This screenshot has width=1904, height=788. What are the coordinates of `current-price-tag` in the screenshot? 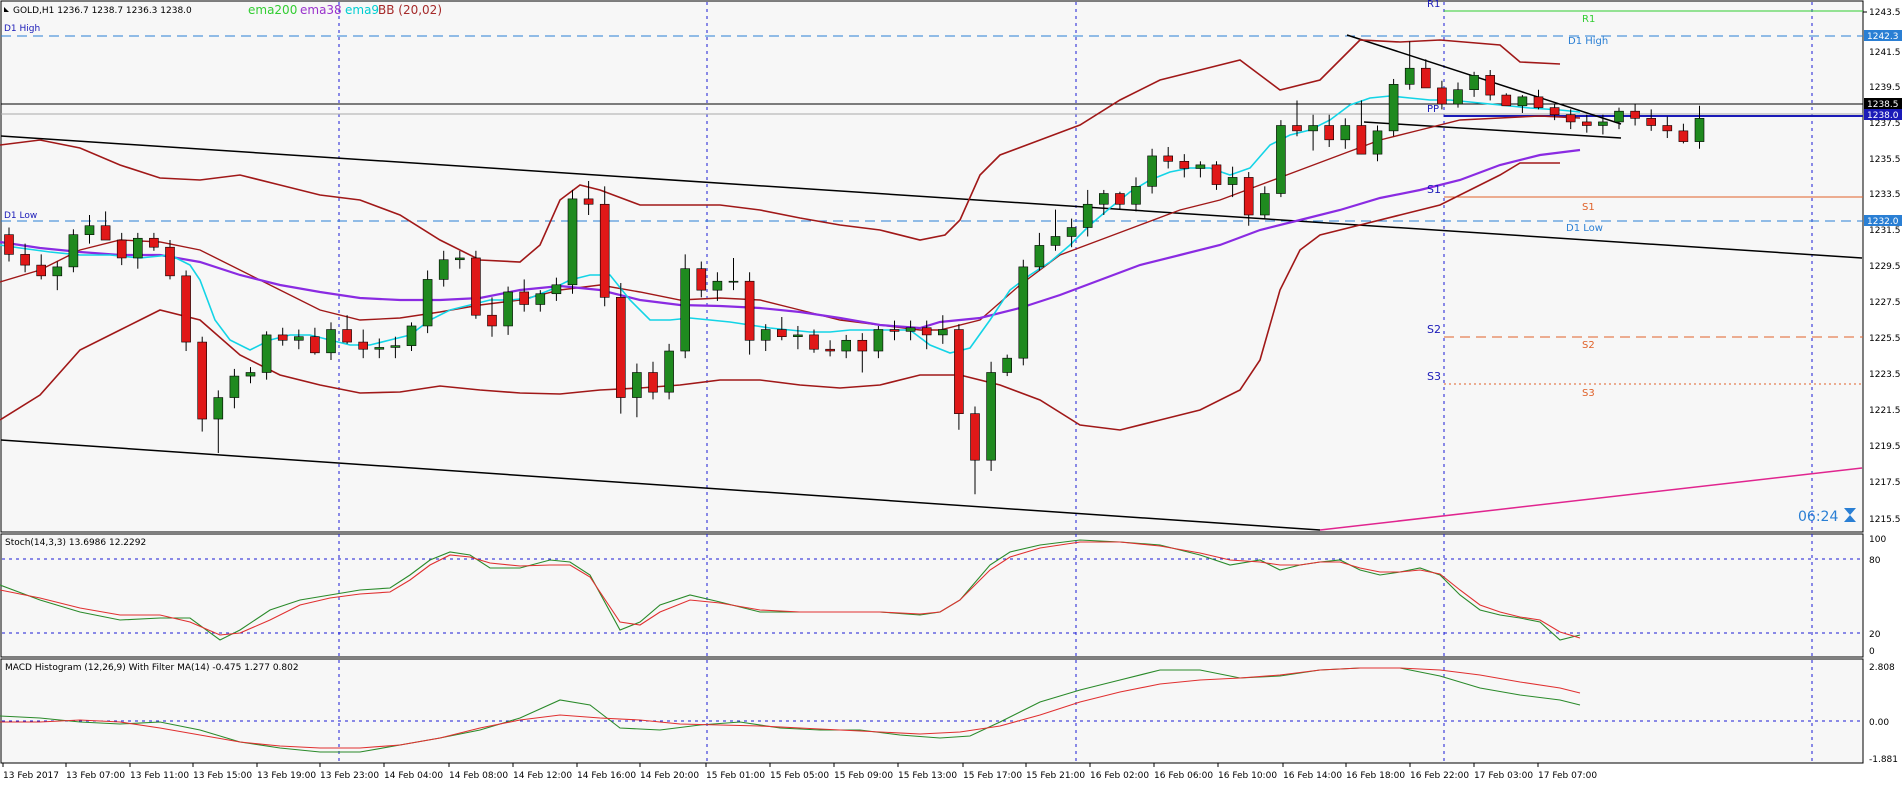 It's located at (1883, 114).